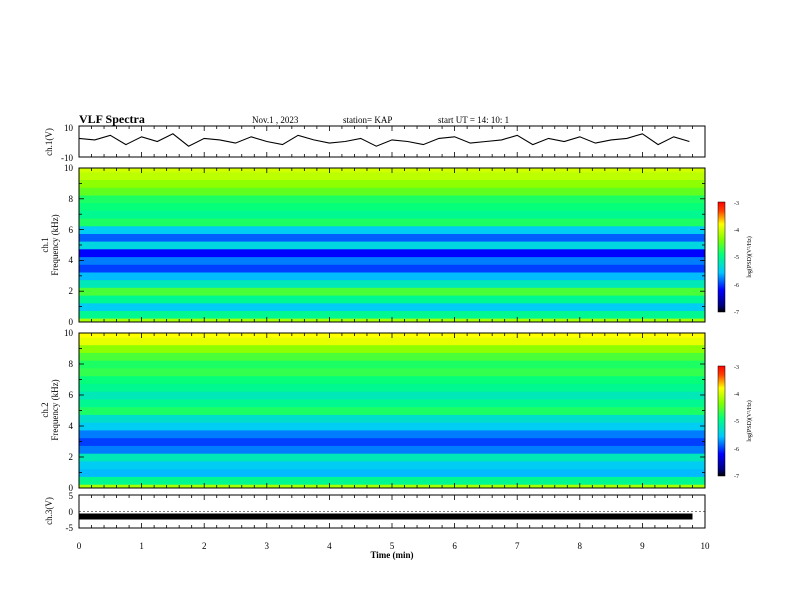 Image resolution: width=792 pixels, height=612 pixels. What do you see at coordinates (71, 199) in the screenshot?
I see `ch1-ytick-8: 8` at bounding box center [71, 199].